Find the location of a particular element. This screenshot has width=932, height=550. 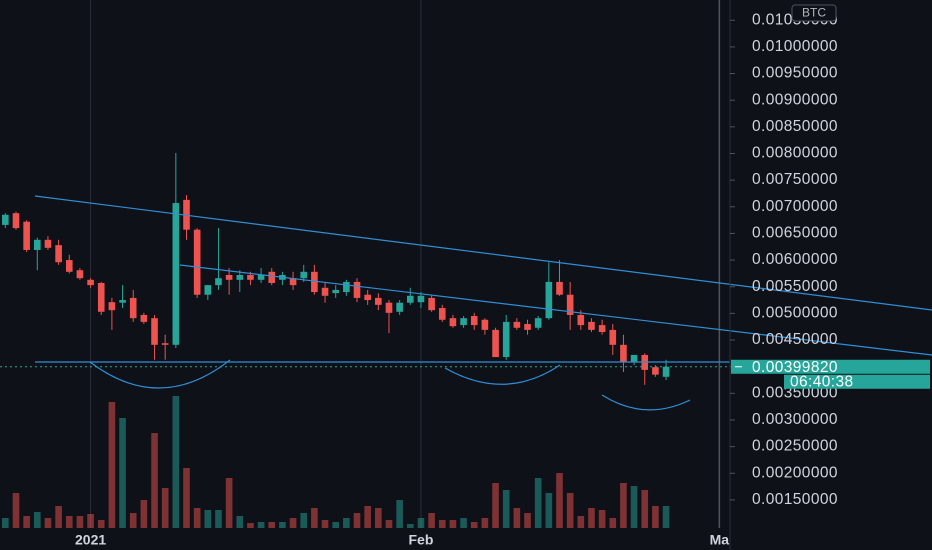

y-tick-label: 0.00500000 is located at coordinates (795, 312).